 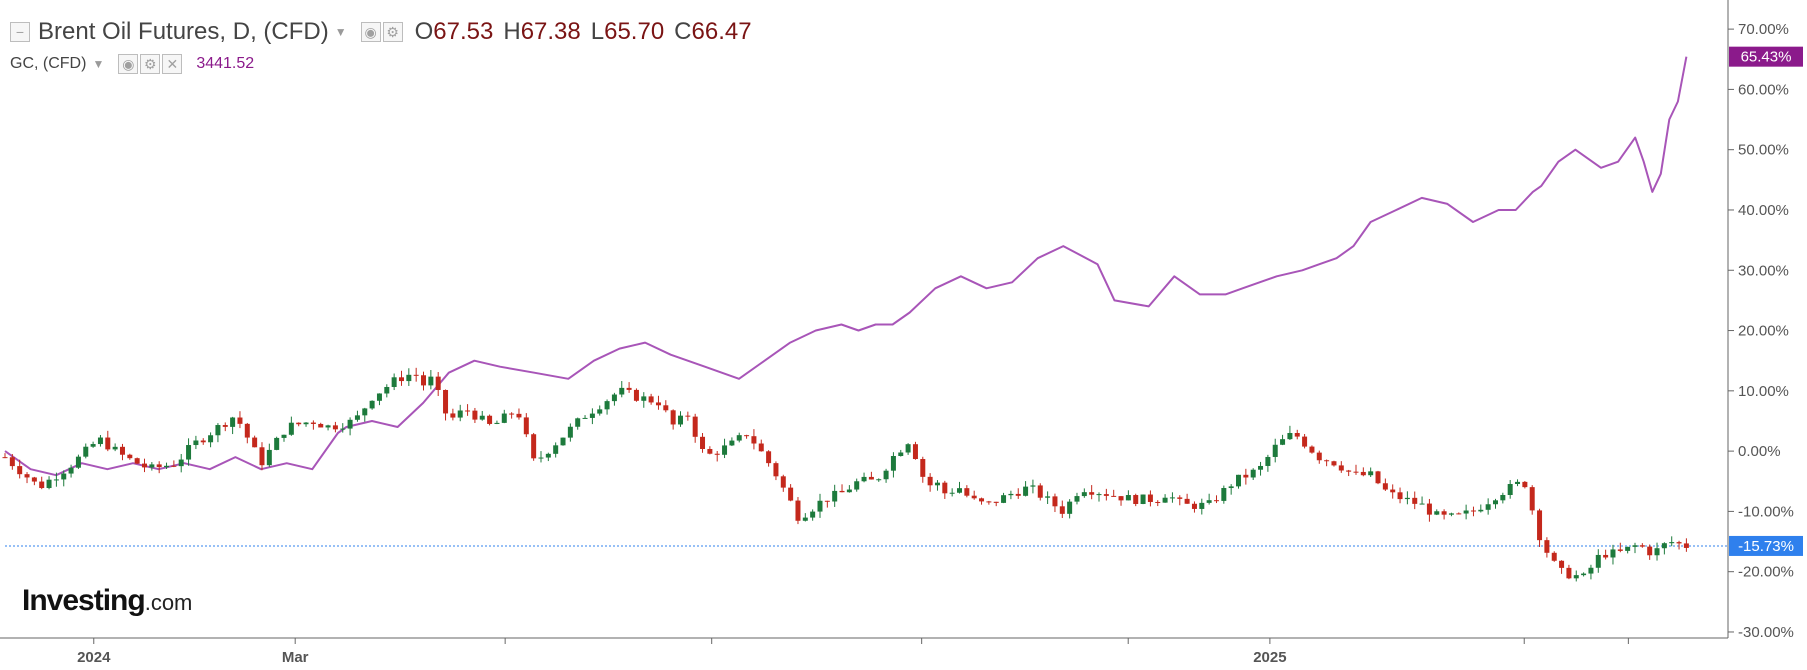 I want to click on low-value: 65.70, so click(x=634, y=31).